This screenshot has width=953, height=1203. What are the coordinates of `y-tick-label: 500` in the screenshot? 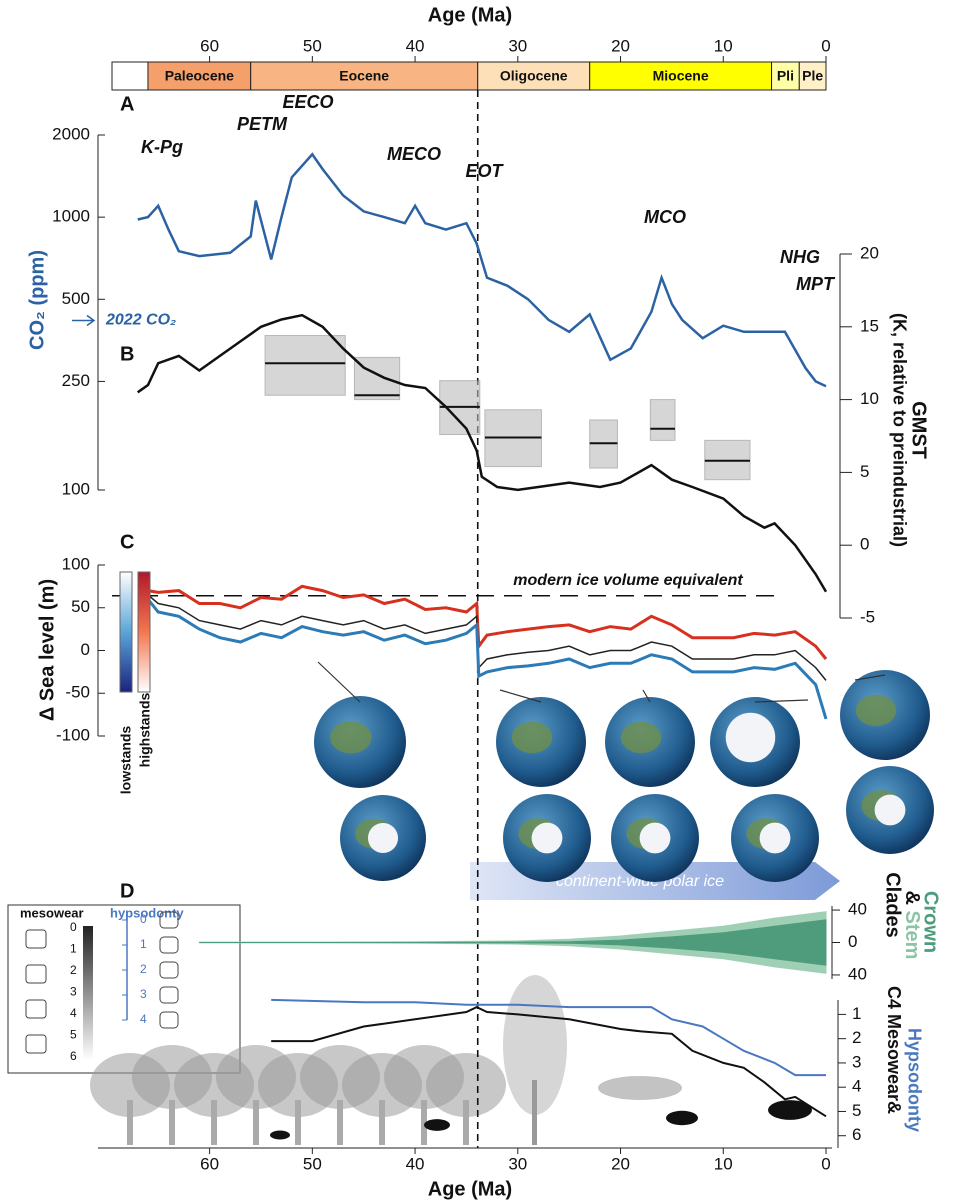 It's located at (76, 298).